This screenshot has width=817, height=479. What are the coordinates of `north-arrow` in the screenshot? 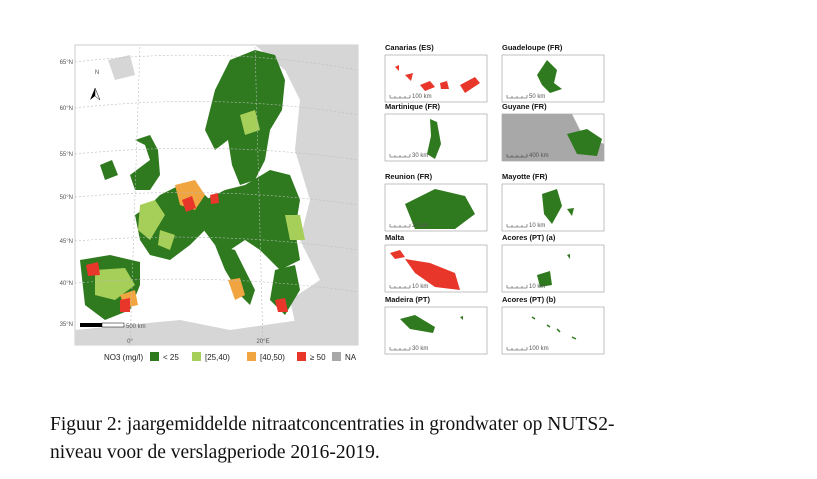 It's located at (95, 94).